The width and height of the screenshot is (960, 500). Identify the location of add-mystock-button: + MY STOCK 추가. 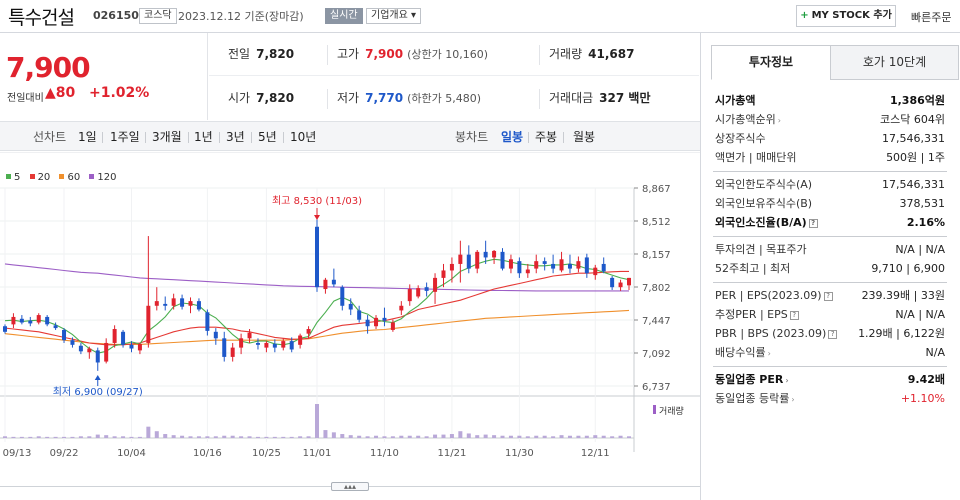
(846, 16).